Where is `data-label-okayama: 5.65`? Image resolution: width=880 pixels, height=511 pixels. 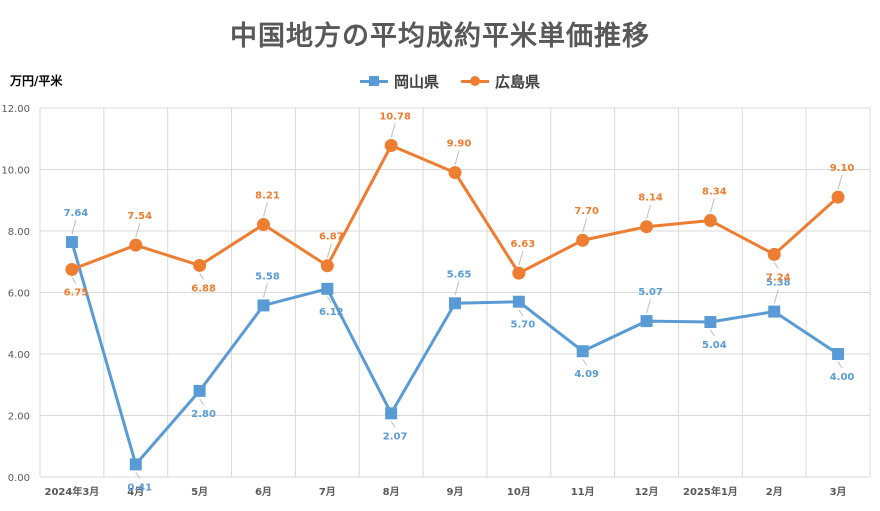
data-label-okayama: 5.65 is located at coordinates (459, 274).